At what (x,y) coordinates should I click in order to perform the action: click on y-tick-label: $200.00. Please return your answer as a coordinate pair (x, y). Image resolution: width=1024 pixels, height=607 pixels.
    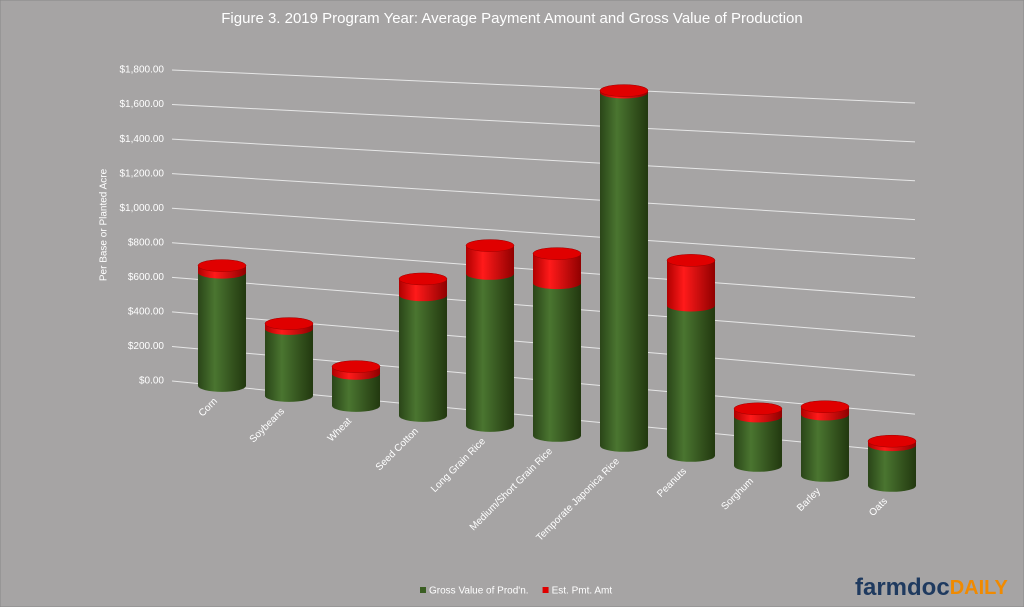
    Looking at the image, I should click on (146, 346).